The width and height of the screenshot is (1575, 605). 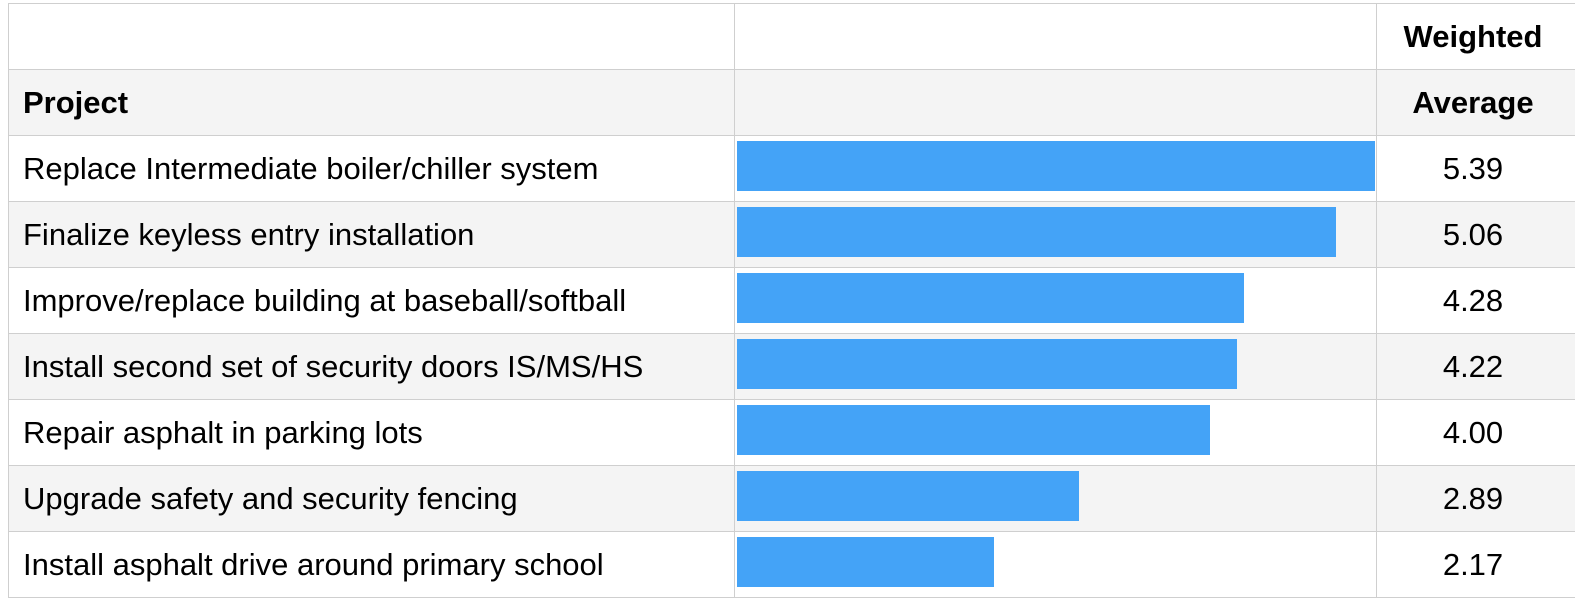 I want to click on table-row: Finalize keyless entry installation 5.06, so click(x=791, y=234).